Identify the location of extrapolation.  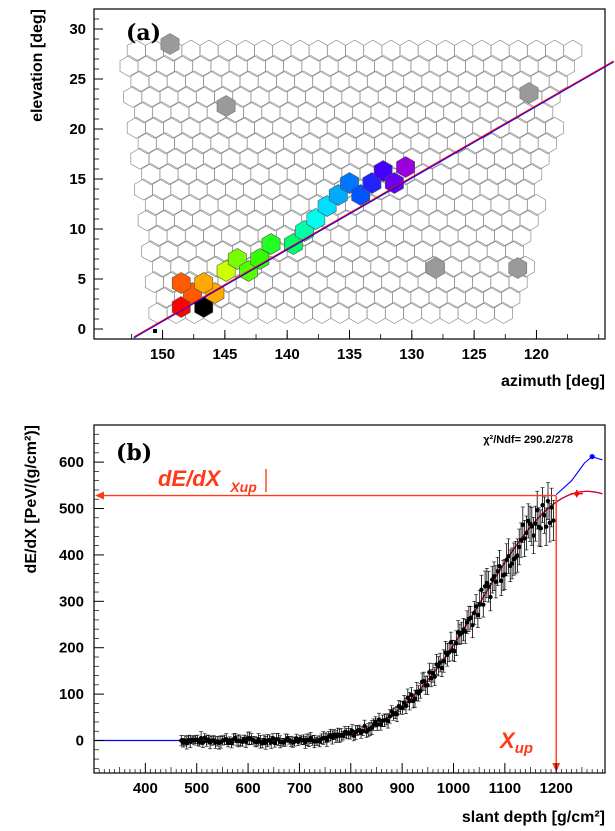
(579, 475).